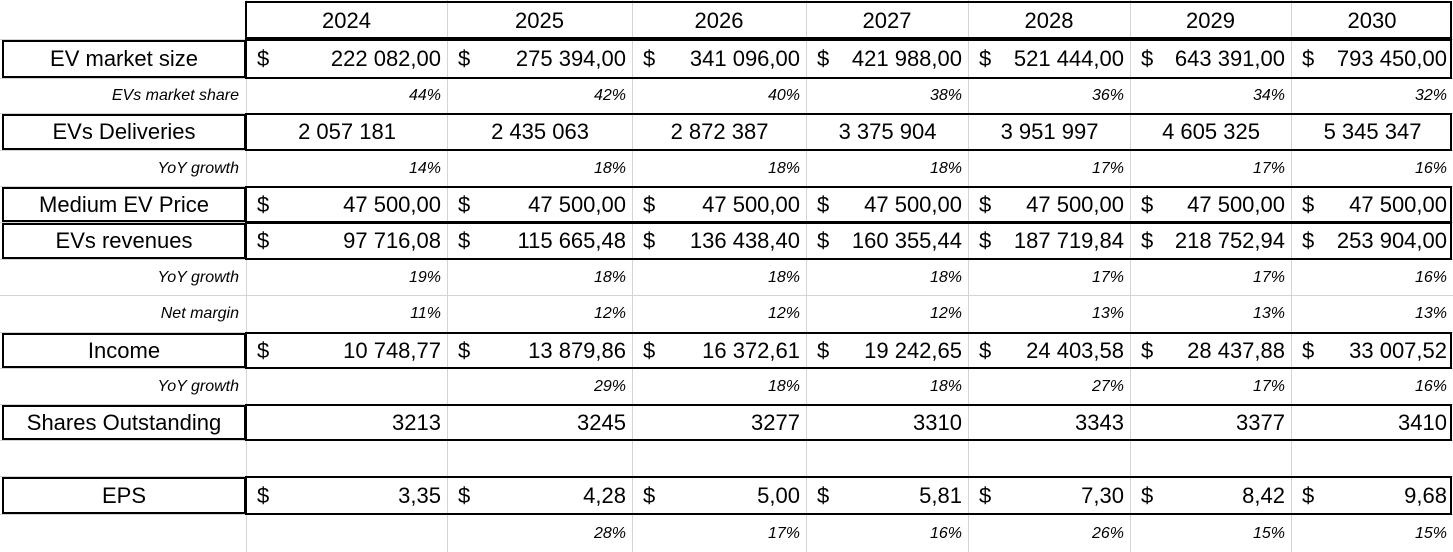 The image size is (1453, 552). Describe the element at coordinates (347, 241) in the screenshot. I see `cell-revenues: $97 716,08` at that location.